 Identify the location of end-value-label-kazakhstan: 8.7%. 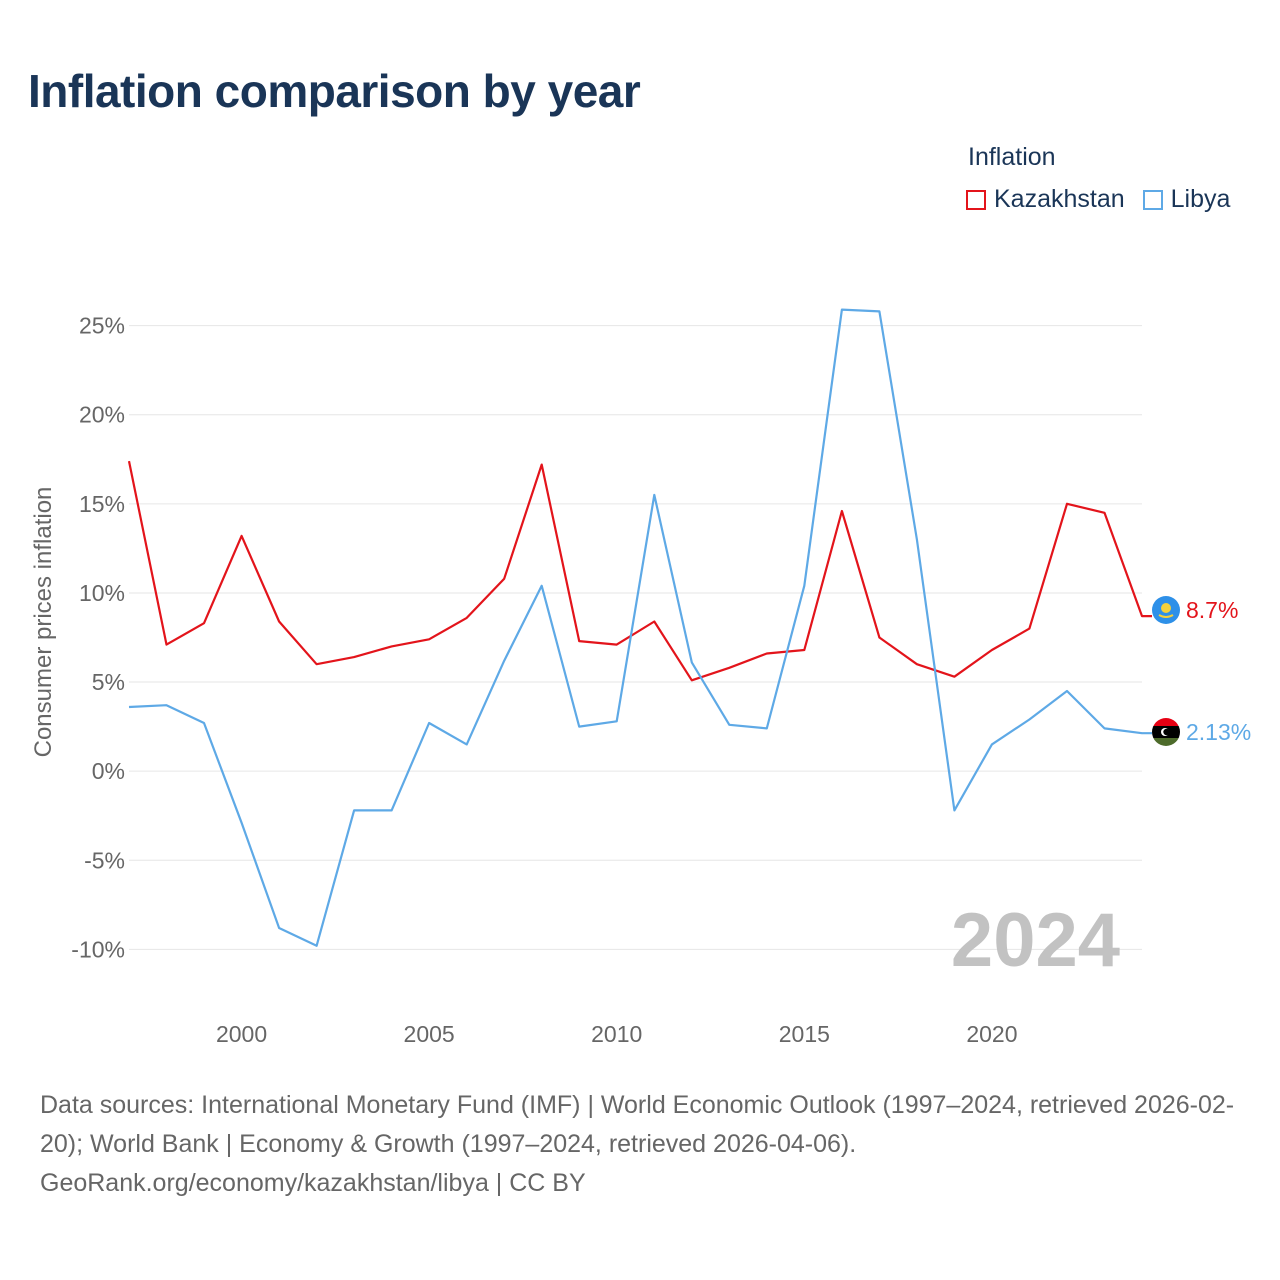
(1212, 610).